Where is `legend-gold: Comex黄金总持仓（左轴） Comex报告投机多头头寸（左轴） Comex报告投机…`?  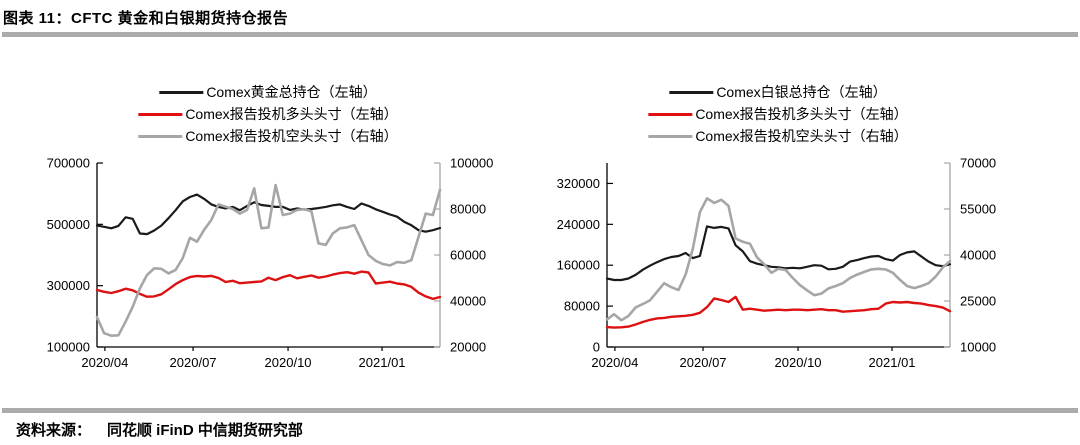
legend-gold: Comex黄金总持仓（左轴） Comex报告投机多头头寸（左轴） Comex报告投机… is located at coordinates (268, 114).